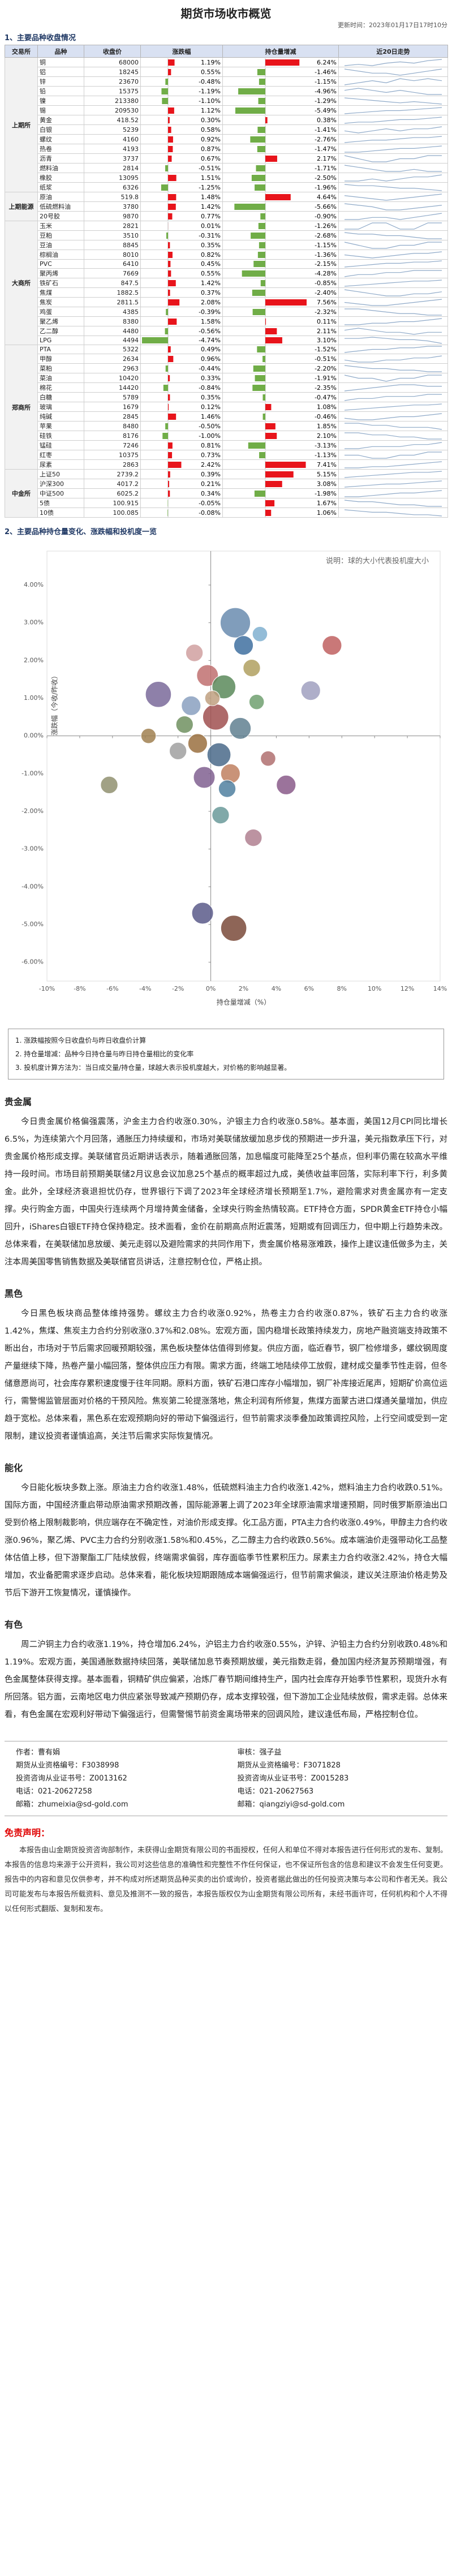 This screenshot has height=2576, width=452. What do you see at coordinates (342, 988) in the screenshot?
I see `x-tick-label: 8%` at bounding box center [342, 988].